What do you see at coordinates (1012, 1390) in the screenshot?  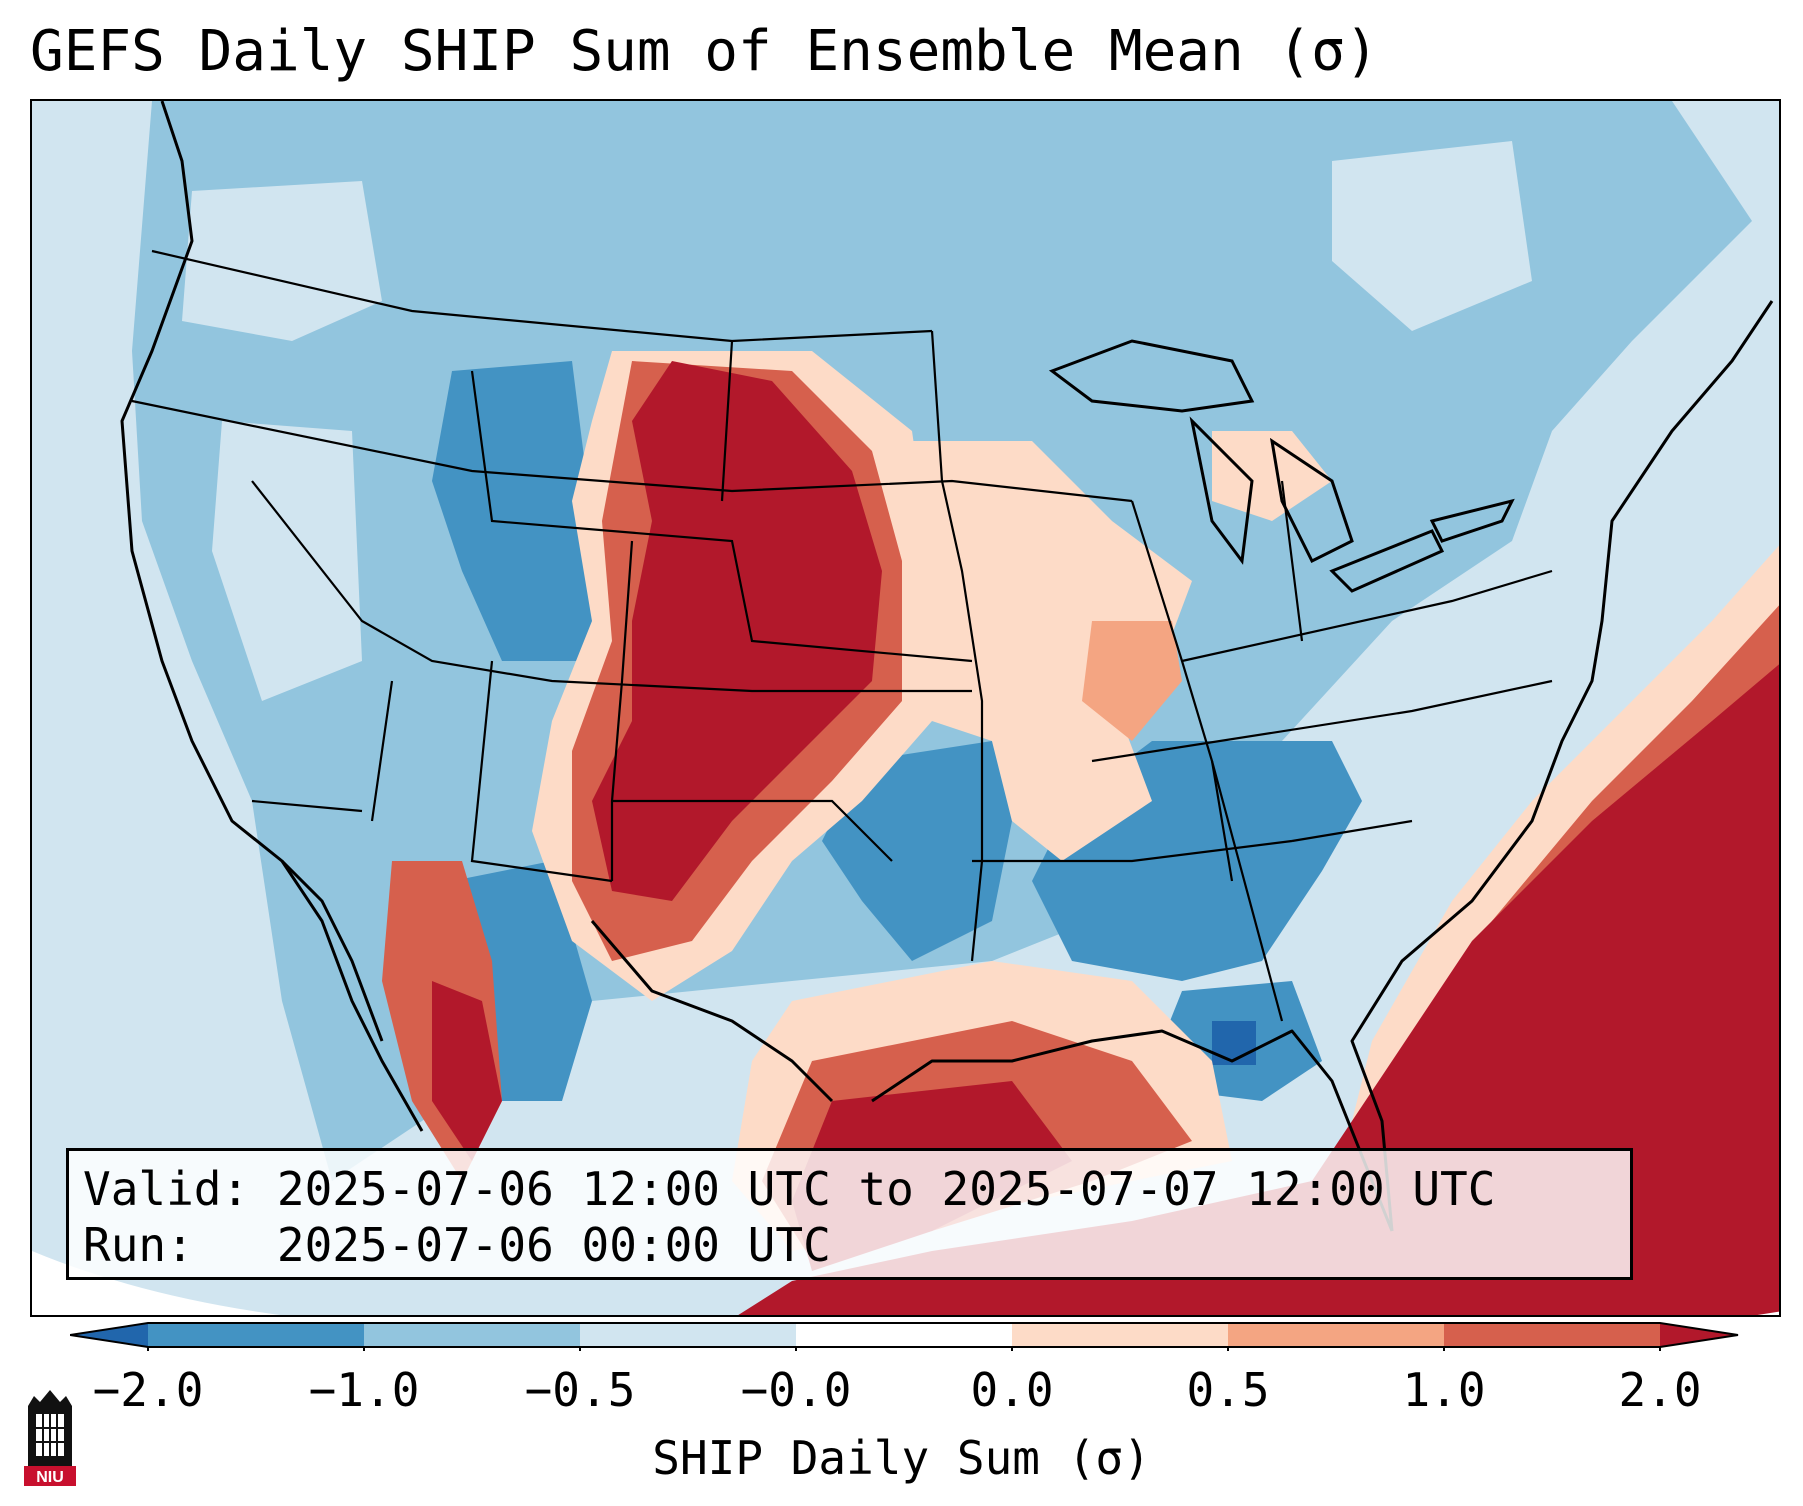 I see `colorbar-tick-label: 0.0` at bounding box center [1012, 1390].